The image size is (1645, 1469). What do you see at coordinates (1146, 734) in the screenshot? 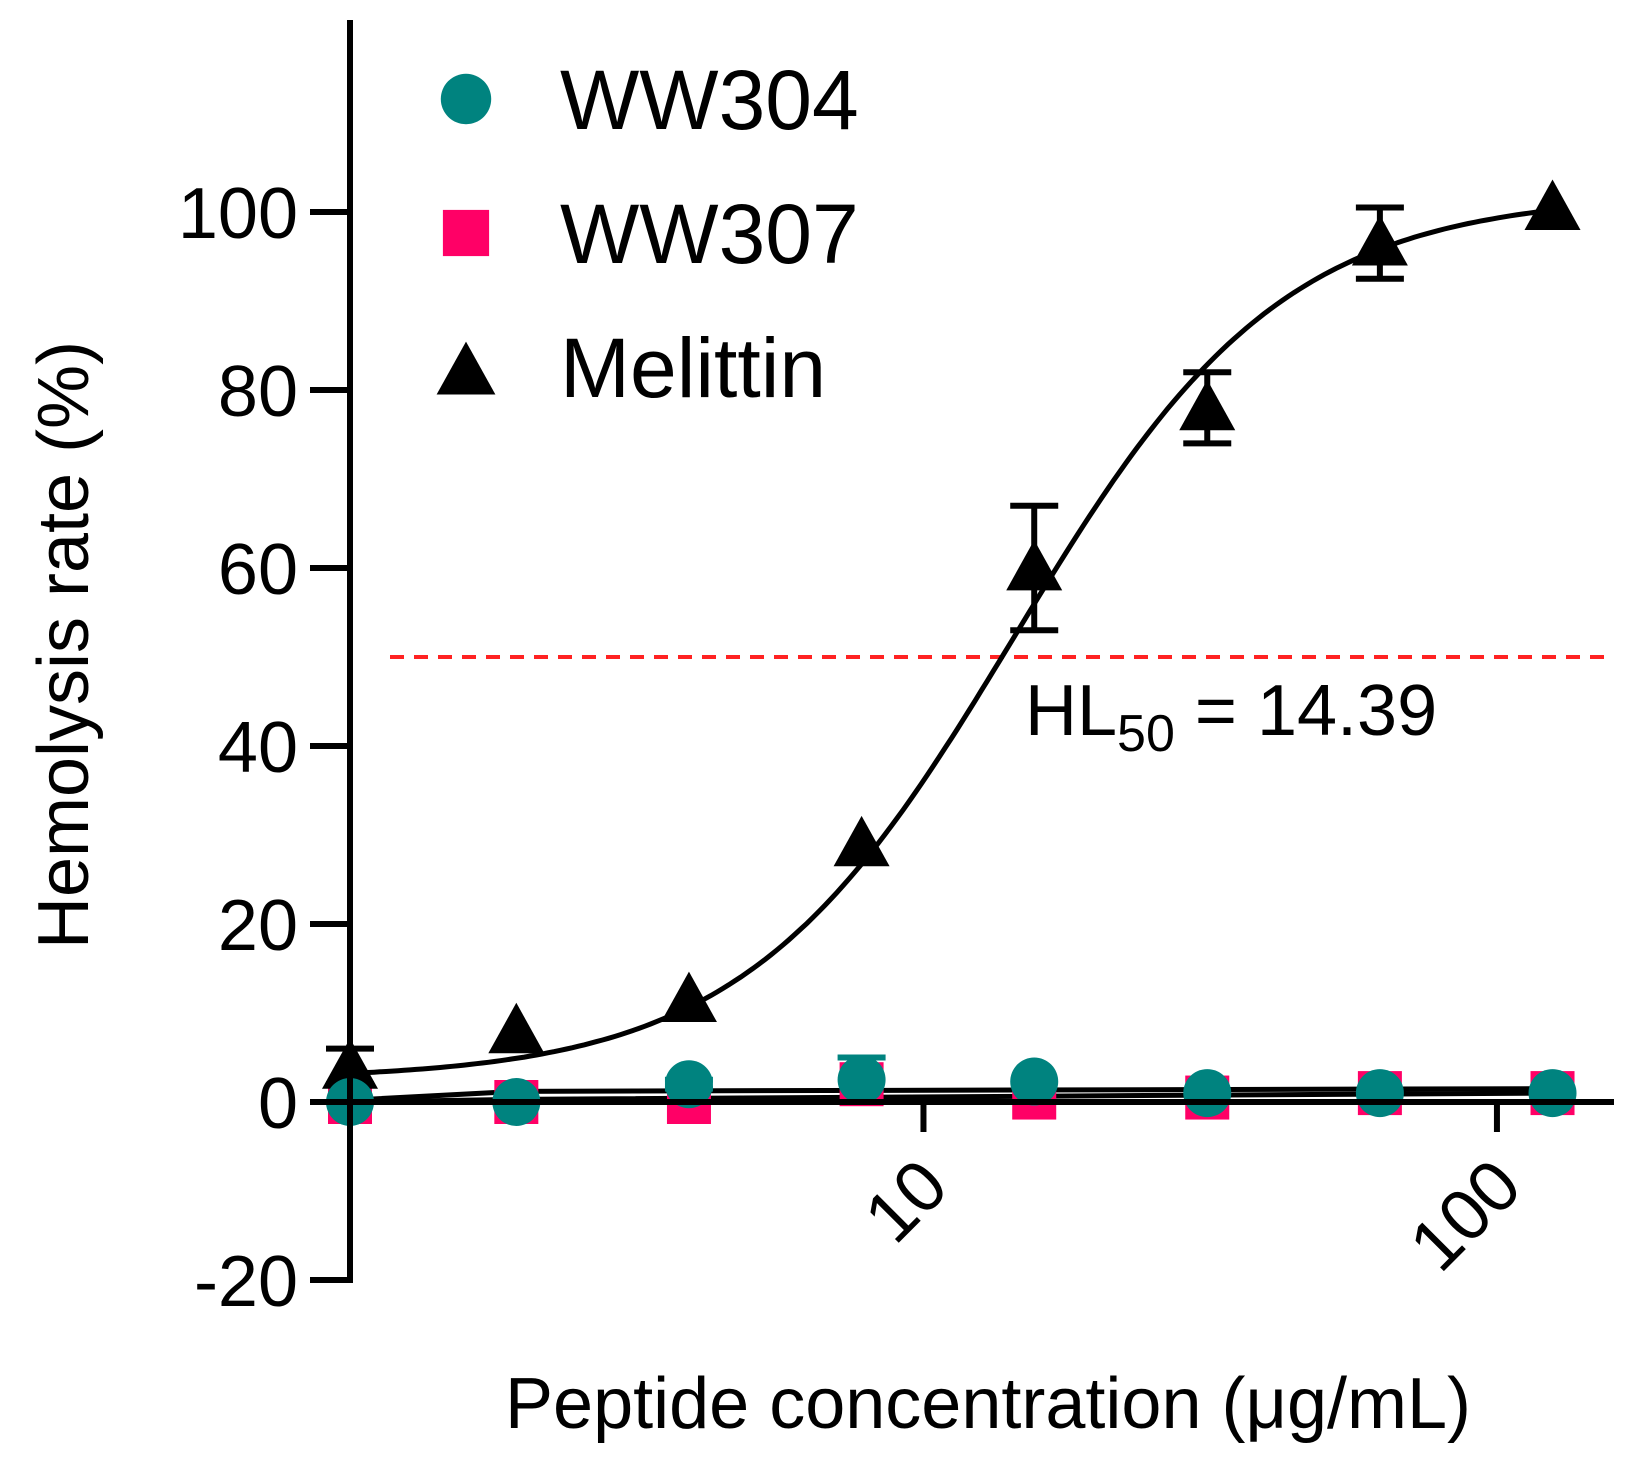
I see `hl50-subscript: 50` at bounding box center [1146, 734].